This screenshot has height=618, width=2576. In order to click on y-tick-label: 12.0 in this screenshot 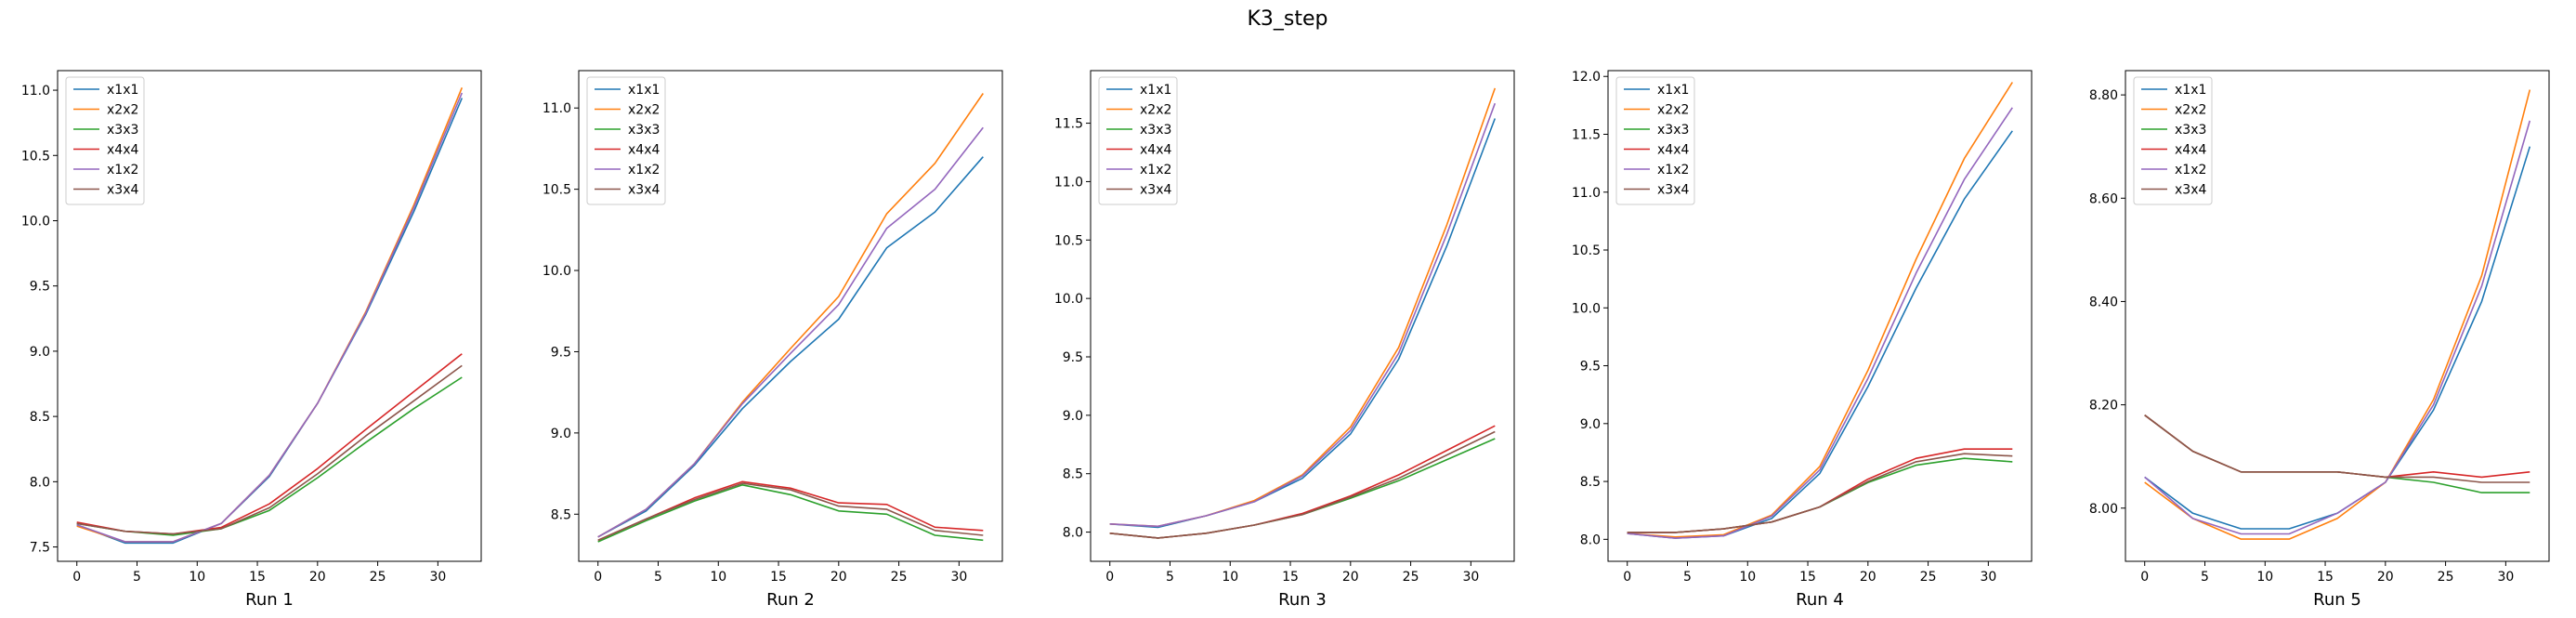, I will do `click(1586, 77)`.